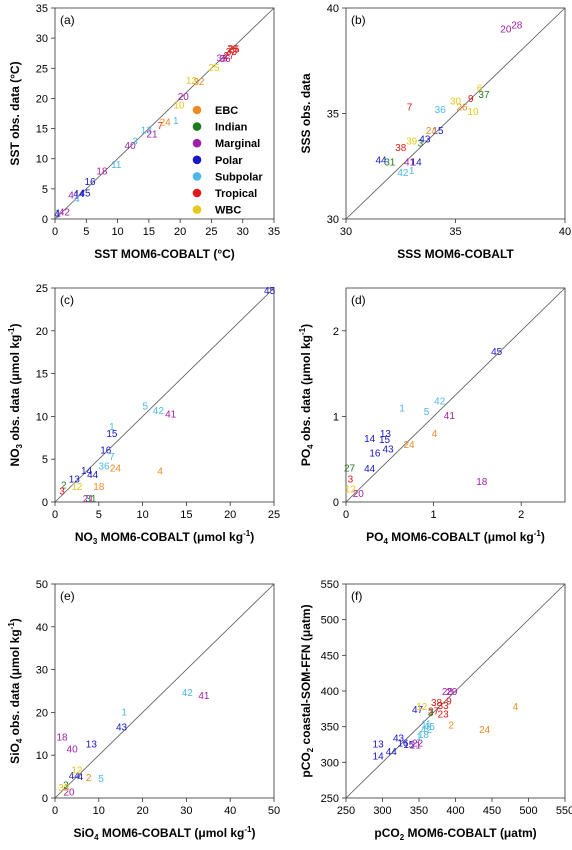  I want to click on y-tick-label: 250, so click(330, 799).